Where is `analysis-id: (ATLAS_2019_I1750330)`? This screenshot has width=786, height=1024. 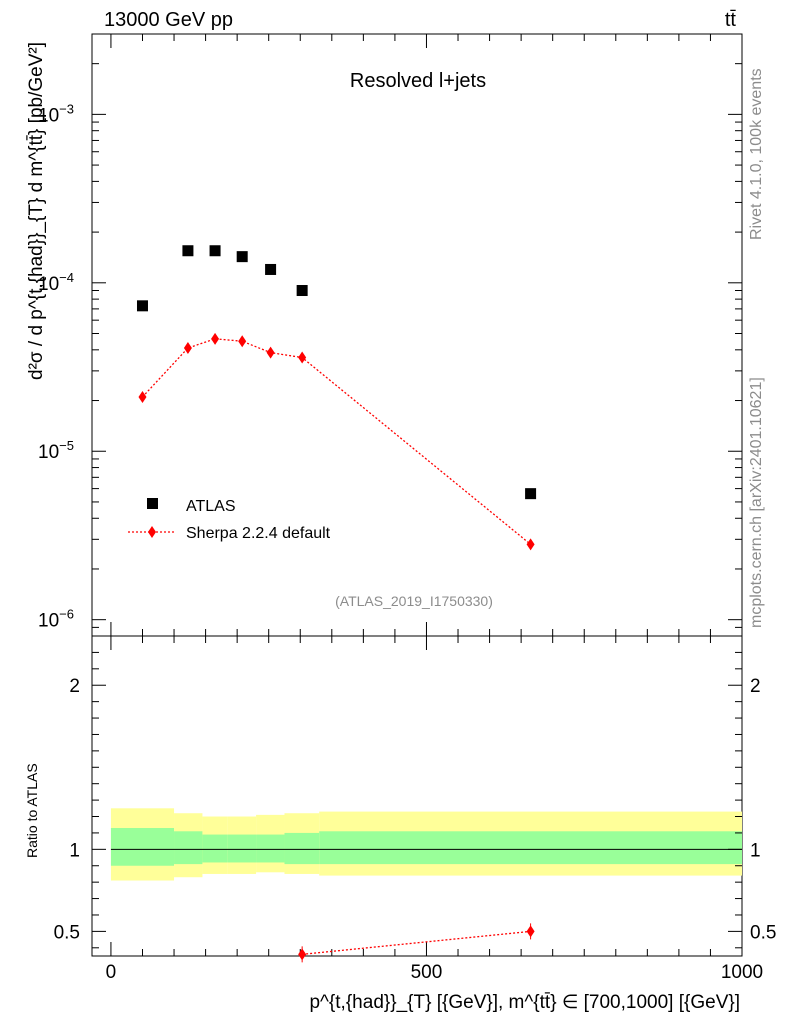 analysis-id: (ATLAS_2019_I1750330) is located at coordinates (414, 601).